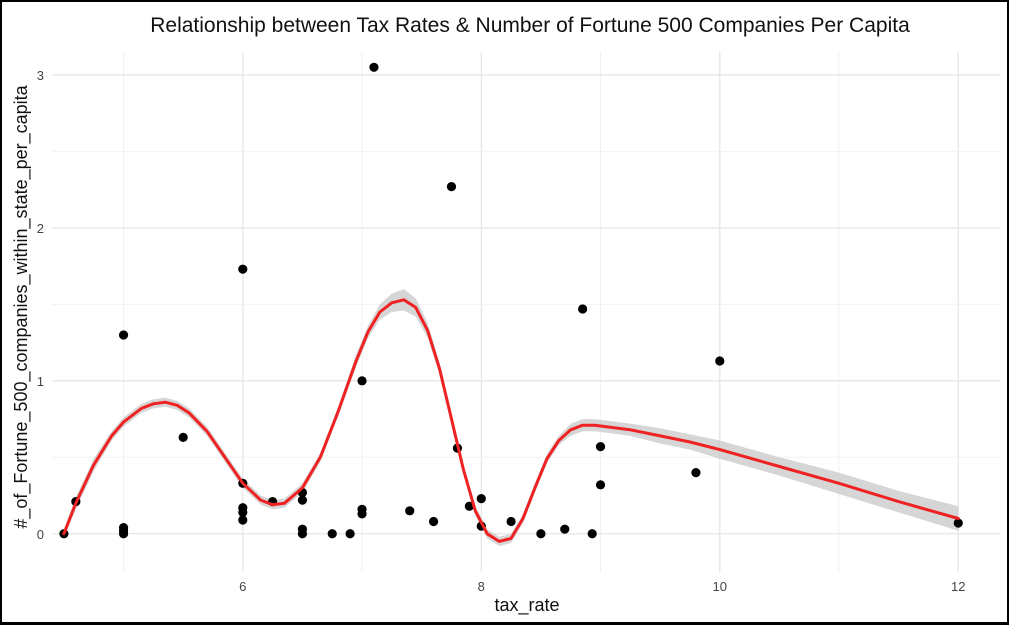  What do you see at coordinates (40, 534) in the screenshot?
I see `y-tick-label: 0` at bounding box center [40, 534].